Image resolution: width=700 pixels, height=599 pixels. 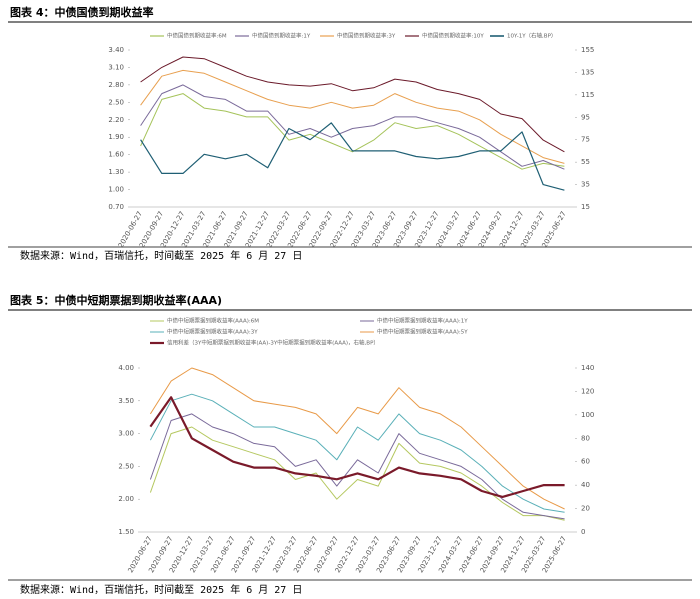 What do you see at coordinates (116, 50) in the screenshot?
I see `y-tick-label: 3.40` at bounding box center [116, 50].